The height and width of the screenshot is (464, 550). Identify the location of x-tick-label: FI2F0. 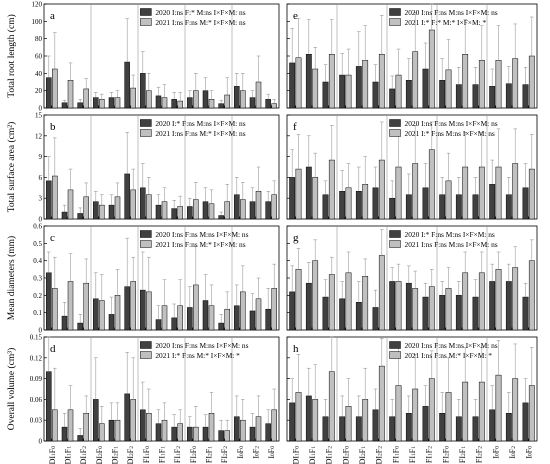
(193, 454).